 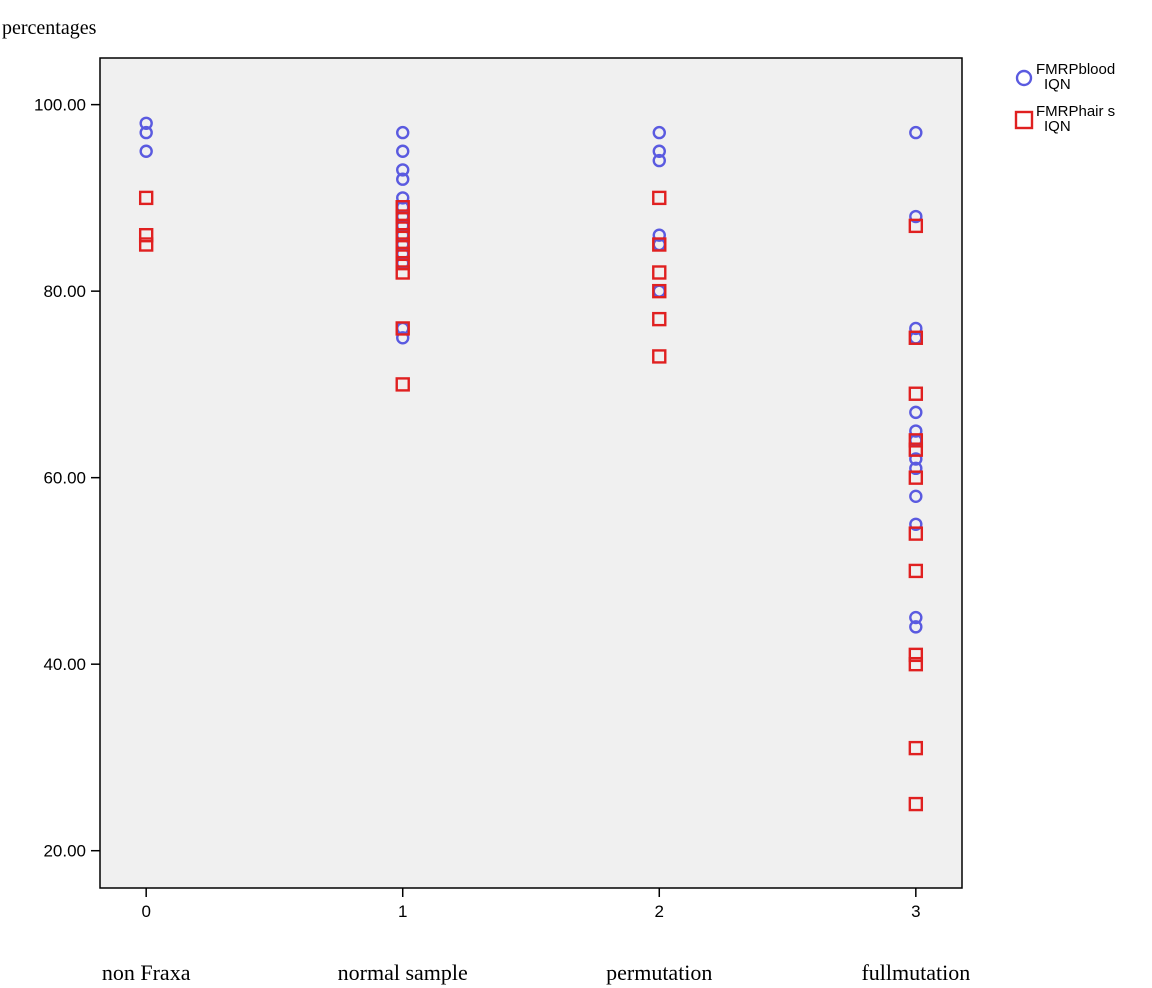 I want to click on x-tick-label: 1, so click(x=402, y=911).